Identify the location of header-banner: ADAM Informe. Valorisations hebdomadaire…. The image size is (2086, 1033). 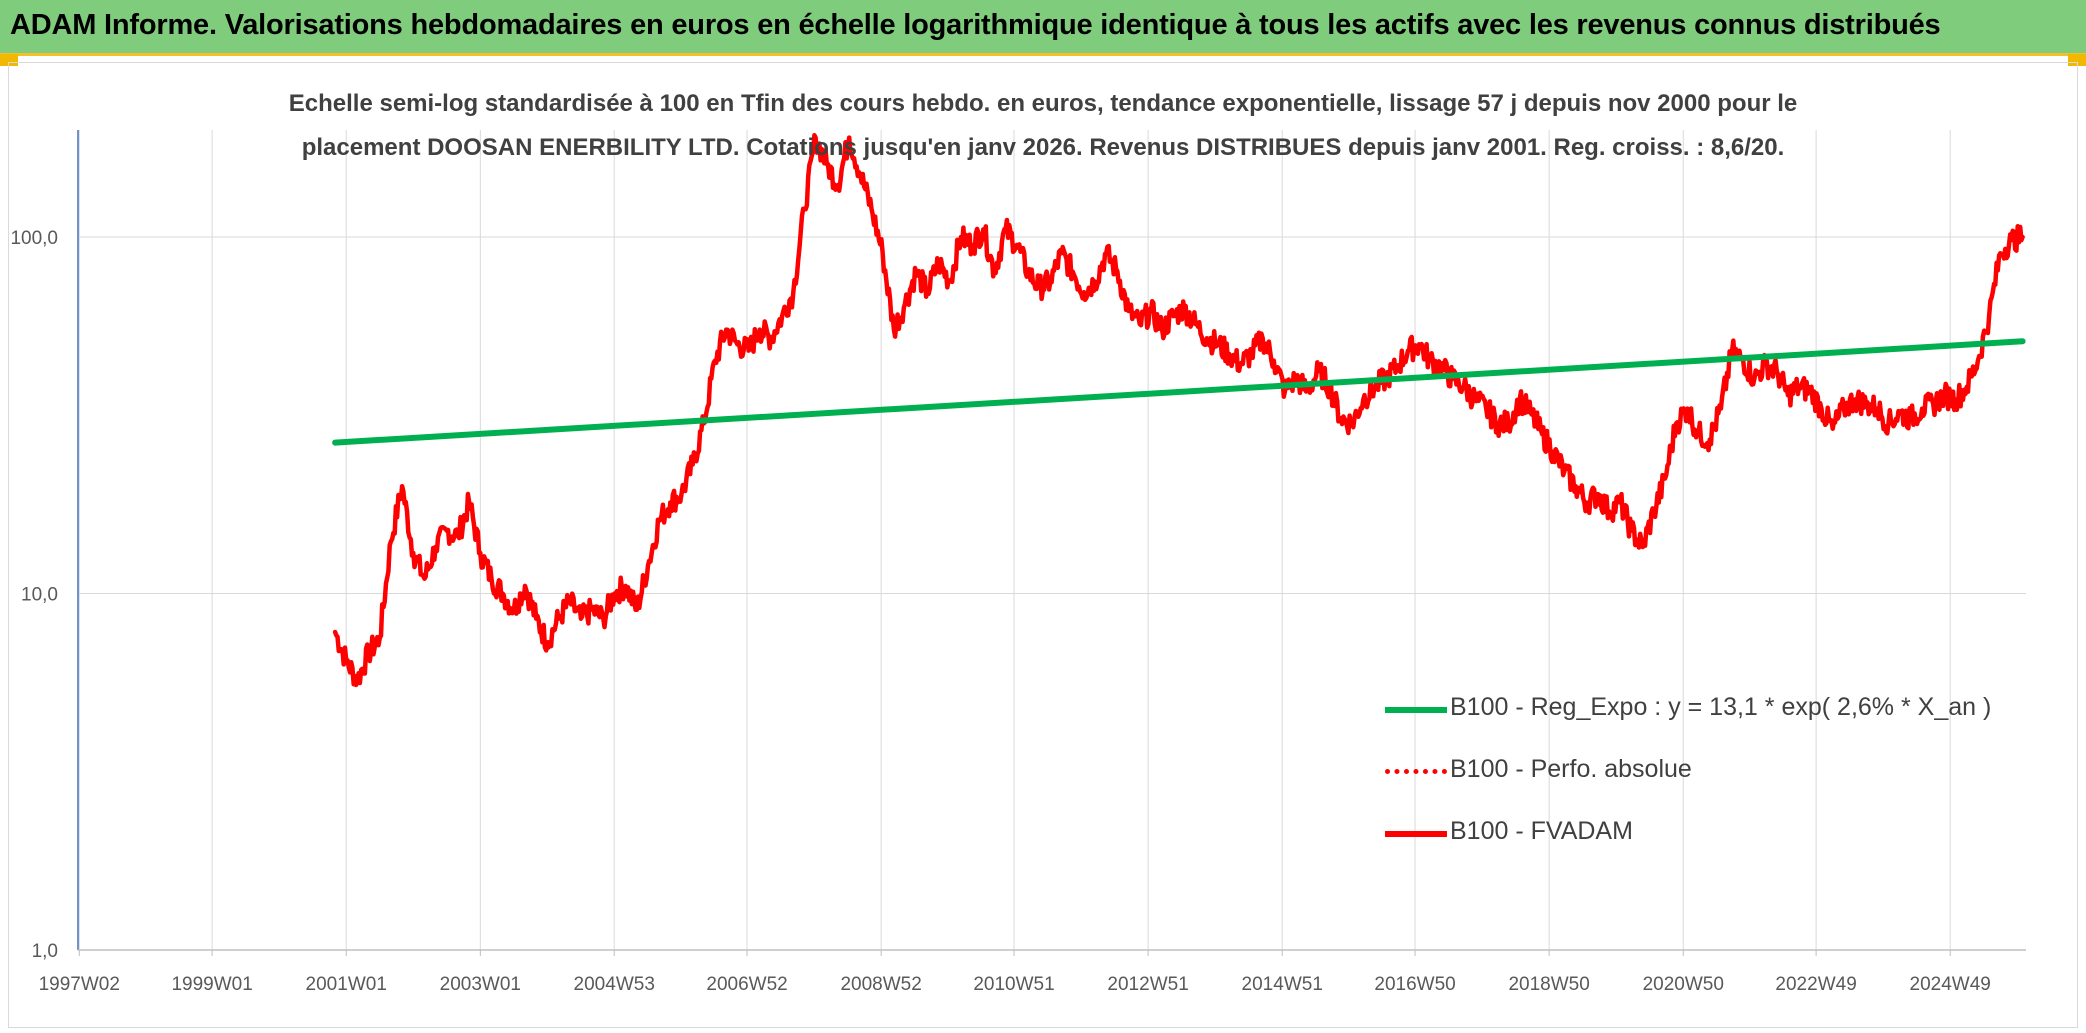
(1043, 28).